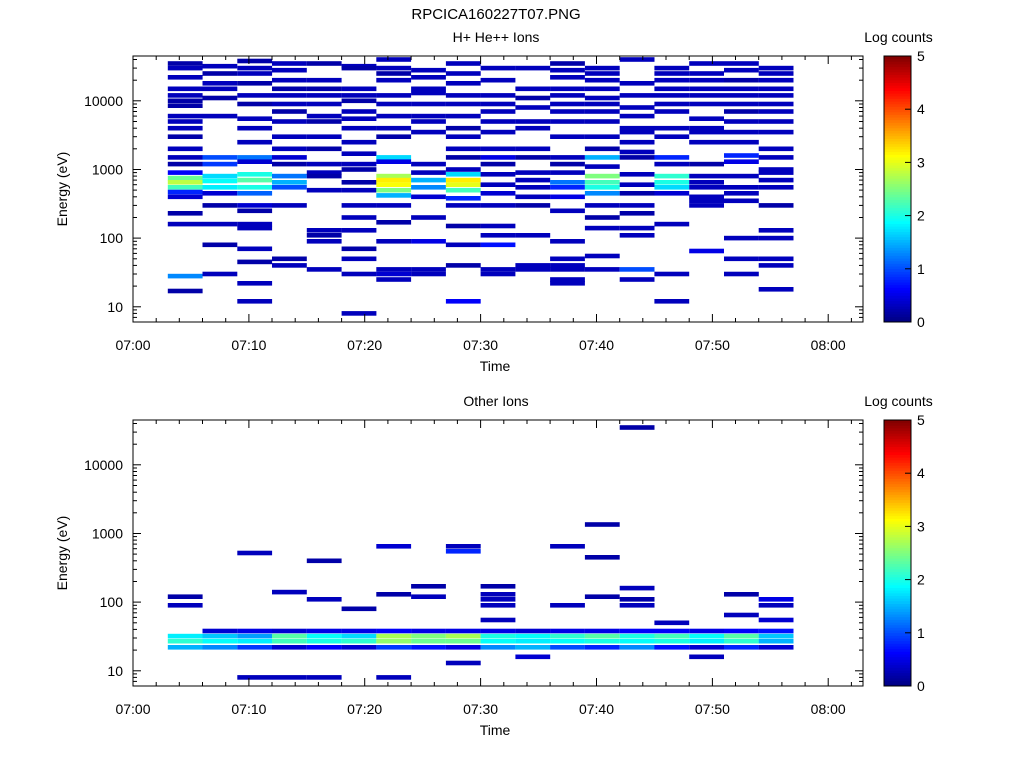 This screenshot has width=1024, height=768. I want to click on y-tick-label: 10000, so click(103, 465).